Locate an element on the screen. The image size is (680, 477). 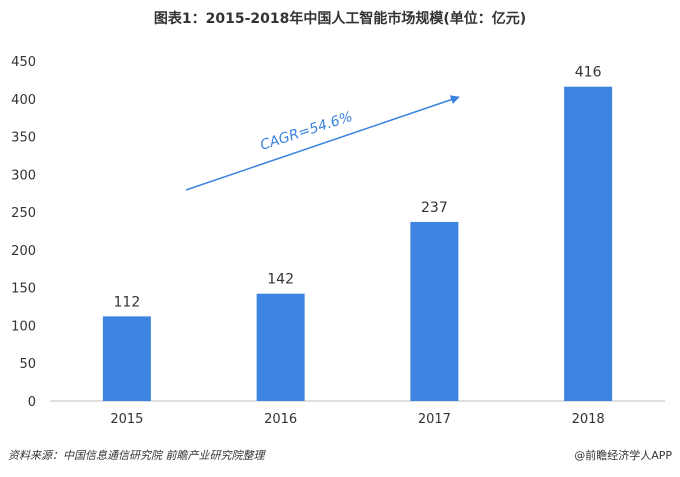
y-tick-label: 100 is located at coordinates (23, 326).